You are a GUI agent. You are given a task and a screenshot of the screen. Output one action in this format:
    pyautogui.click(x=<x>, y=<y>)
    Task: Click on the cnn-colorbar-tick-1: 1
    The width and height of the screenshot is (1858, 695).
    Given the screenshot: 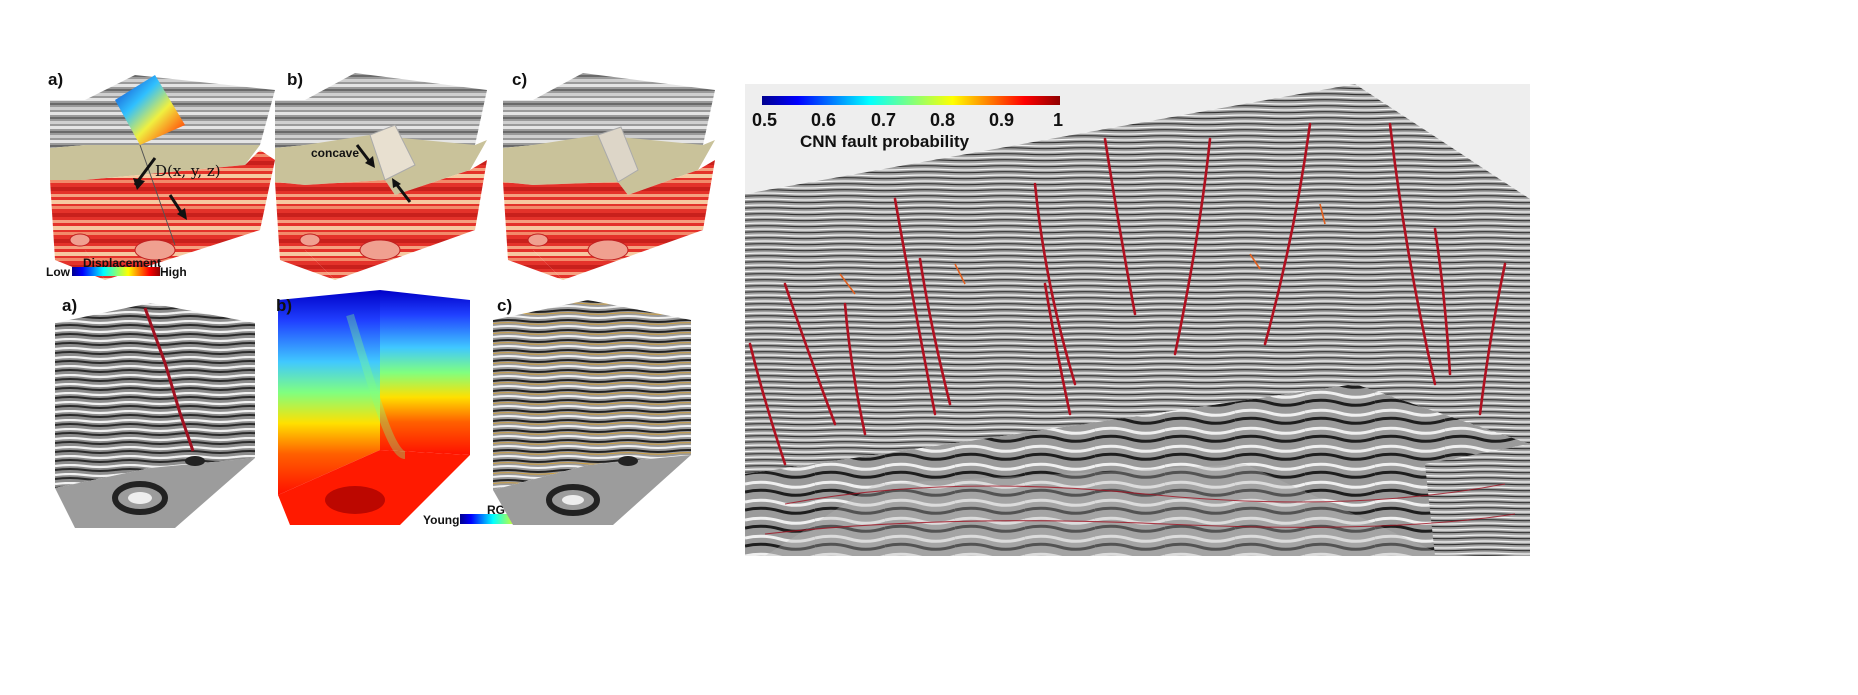 What is the action you would take?
    pyautogui.click(x=1058, y=120)
    